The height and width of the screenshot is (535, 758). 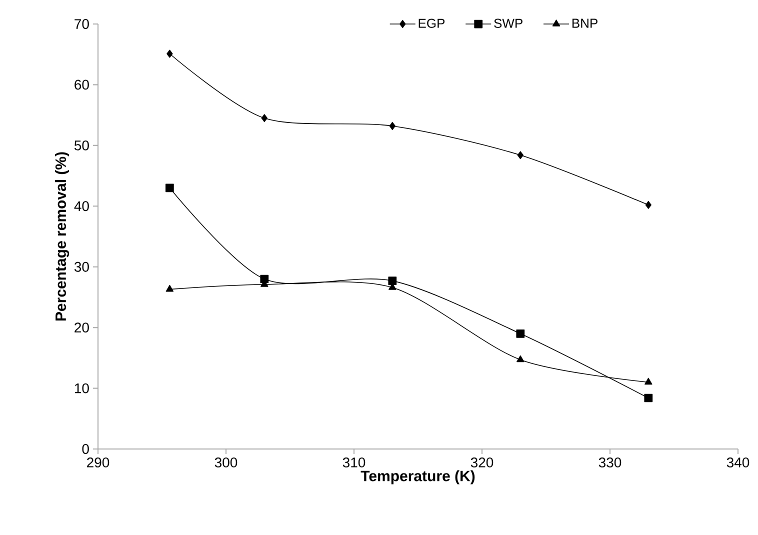 What do you see at coordinates (431, 23) in the screenshot?
I see `legend-label: EGP` at bounding box center [431, 23].